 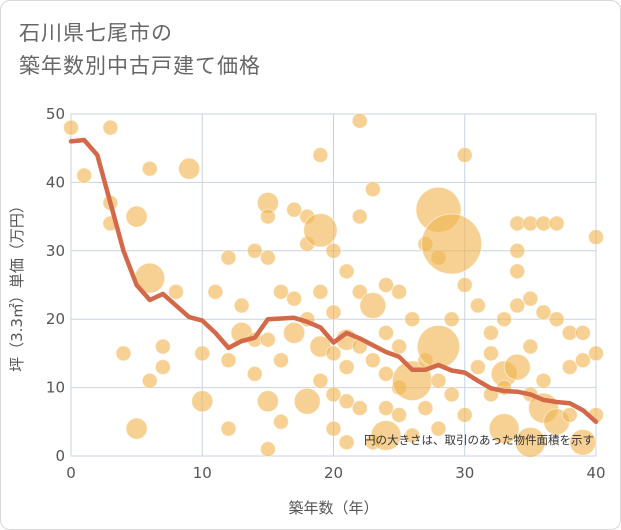 What do you see at coordinates (464, 473) in the screenshot?
I see `x-tick-label: 30` at bounding box center [464, 473].